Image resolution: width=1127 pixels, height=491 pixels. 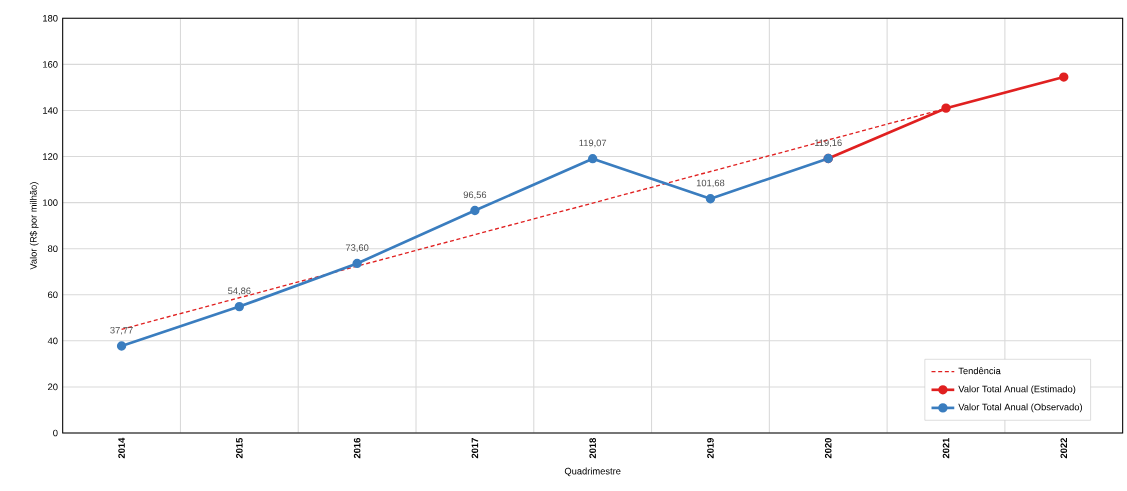 I want to click on y-tick-label: 40, so click(x=52, y=341).